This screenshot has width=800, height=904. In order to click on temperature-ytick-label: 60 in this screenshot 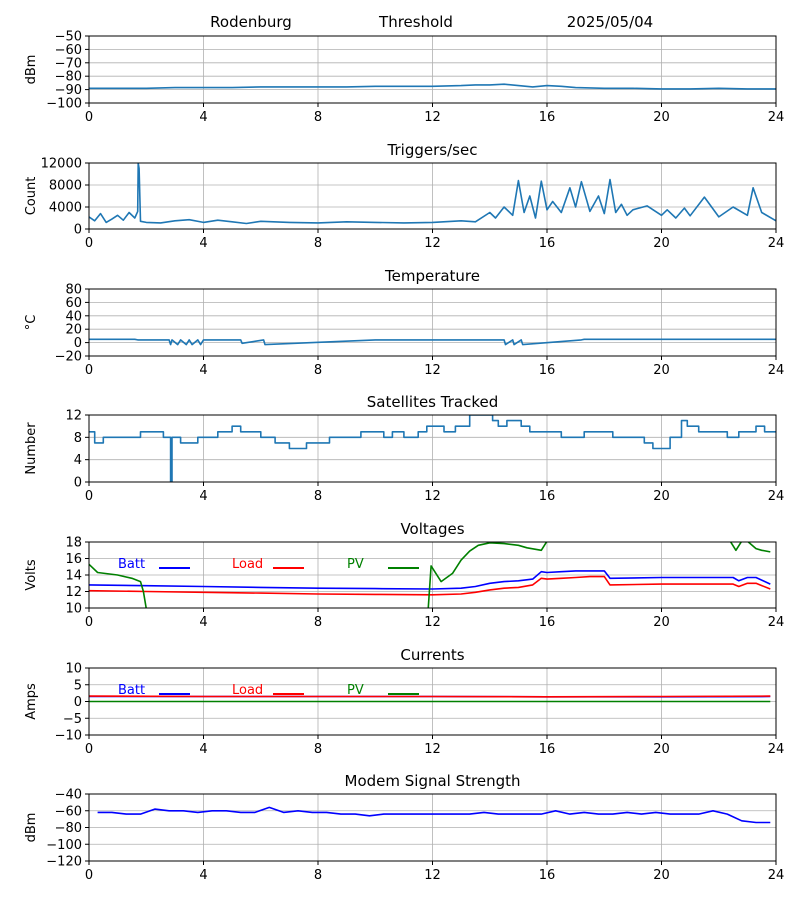, I will do `click(73, 303)`.